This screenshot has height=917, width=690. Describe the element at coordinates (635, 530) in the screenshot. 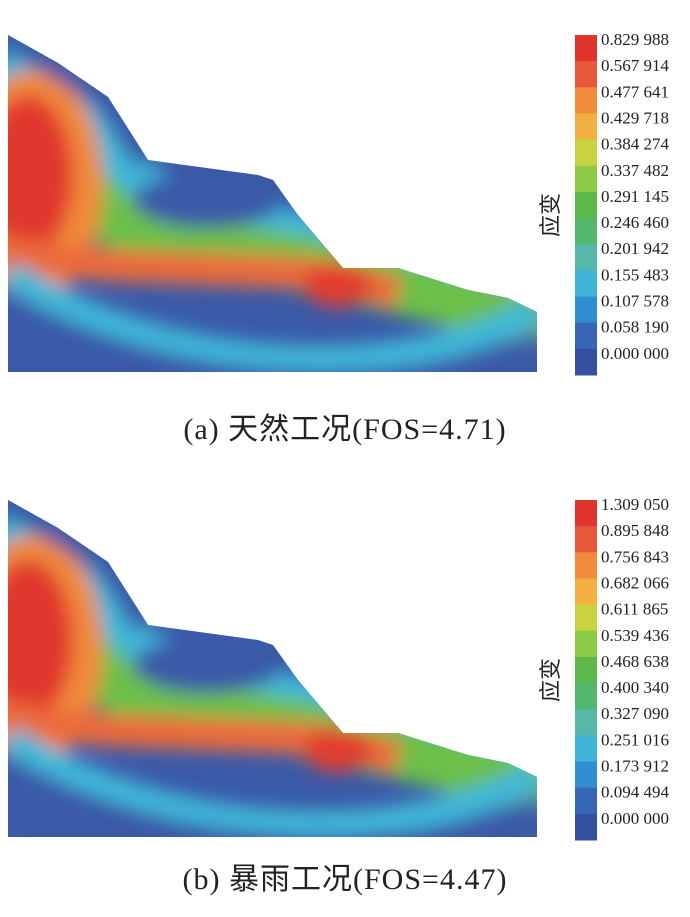

I see `legend-label: 0.895 848` at that location.